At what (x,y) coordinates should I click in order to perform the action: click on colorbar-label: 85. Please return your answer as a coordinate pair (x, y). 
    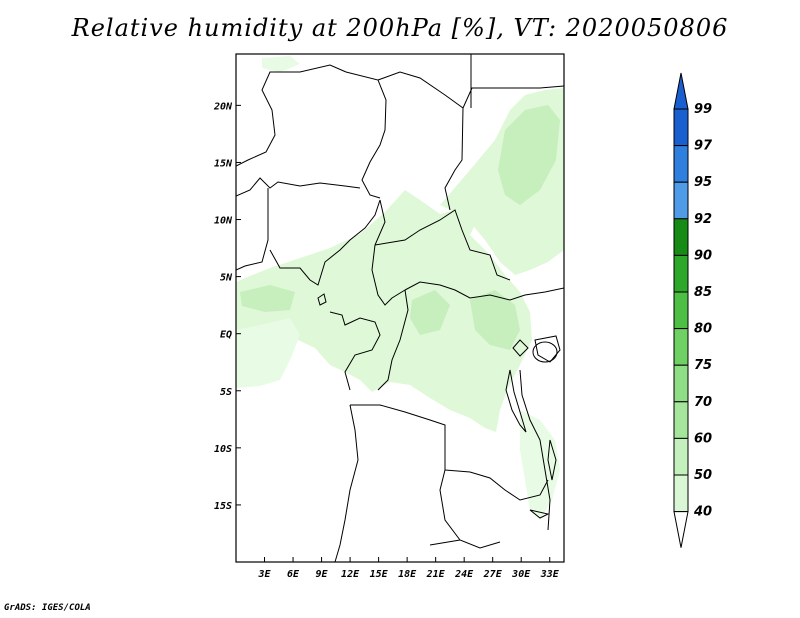
    Looking at the image, I should click on (703, 292).